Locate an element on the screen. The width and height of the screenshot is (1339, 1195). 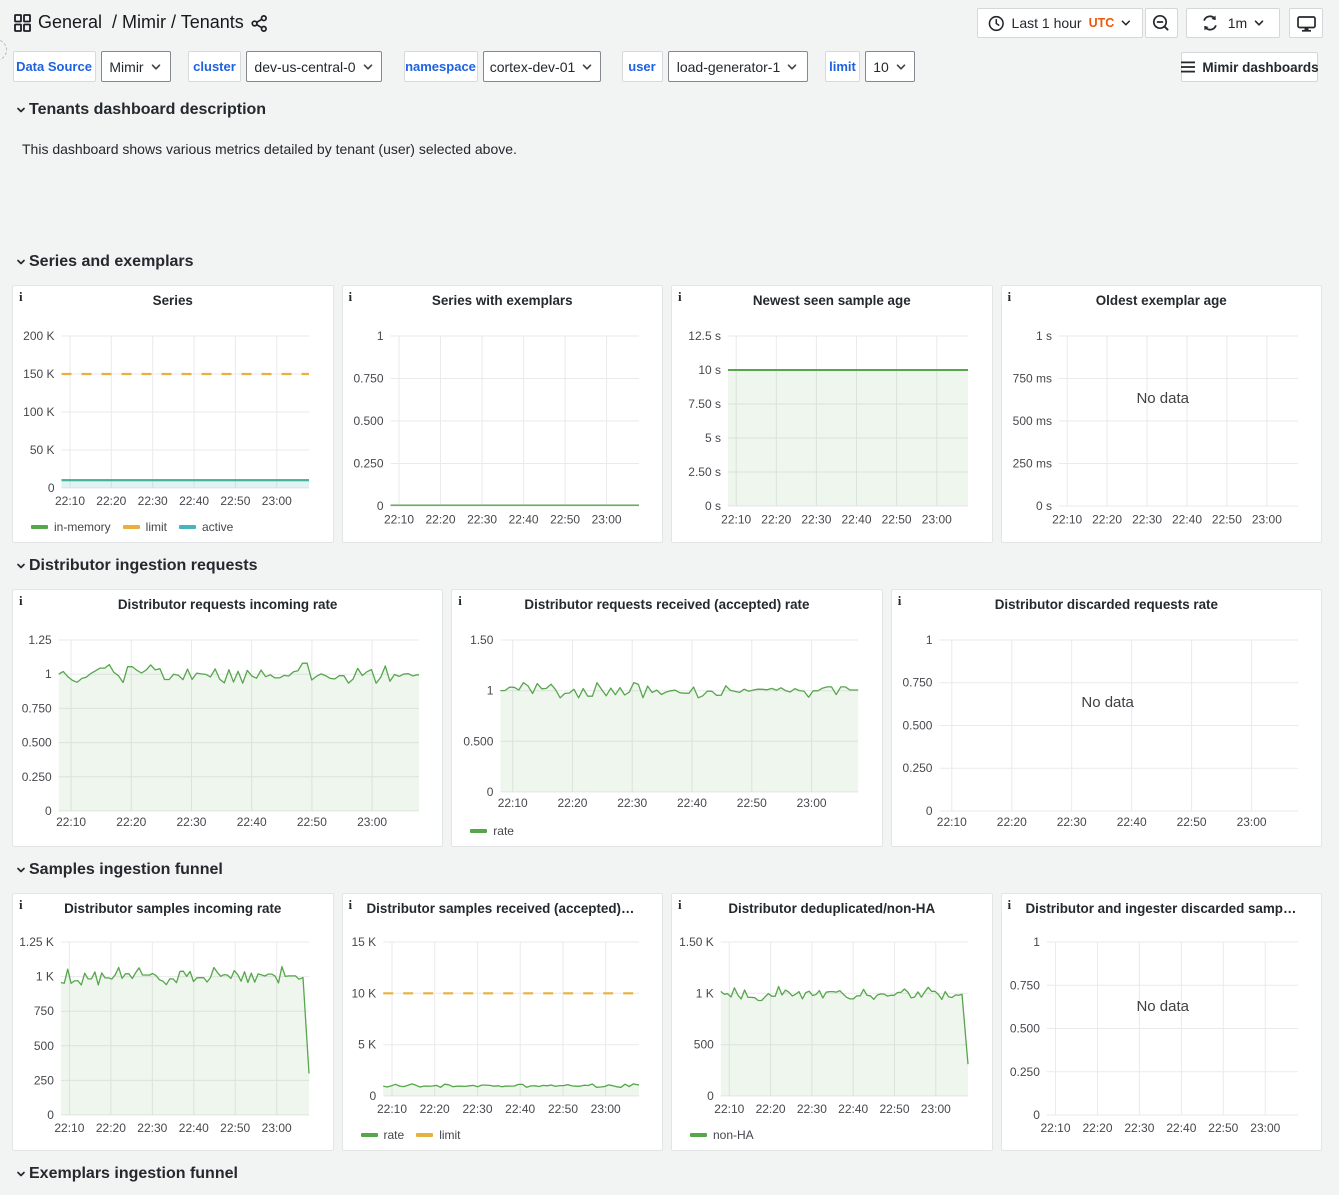
svg-text: 5 K is located at coordinates (367, 1045).